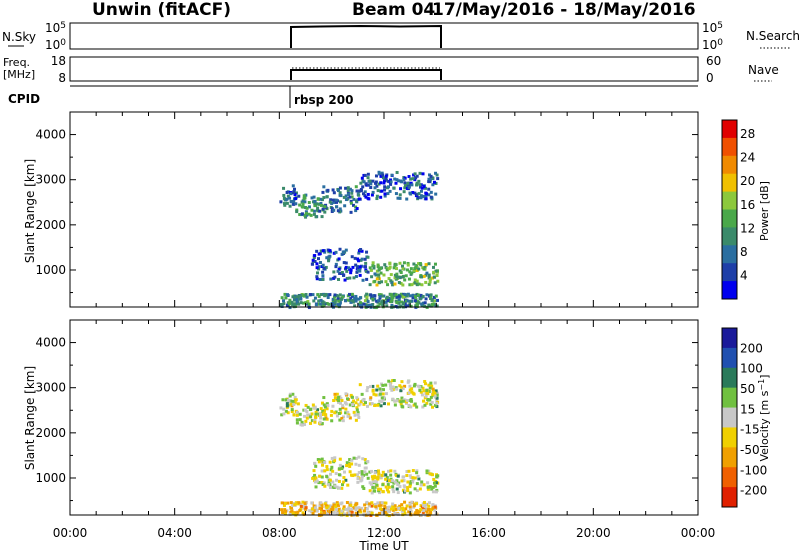 The width and height of the screenshot is (800, 554). I want to click on velocity-scatter, so click(359, 448).